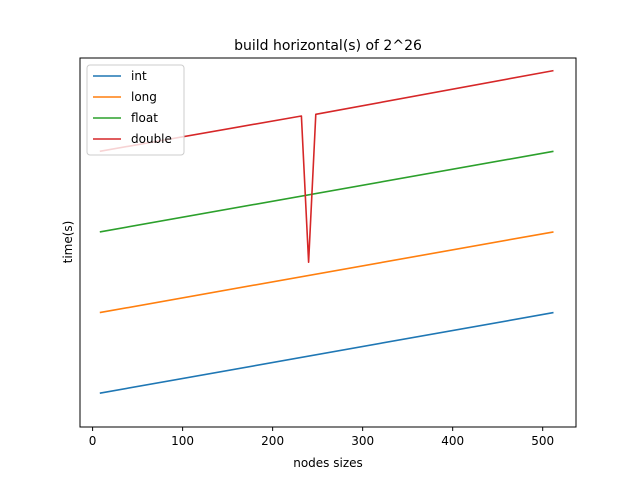 The image size is (640, 480). Describe the element at coordinates (326, 191) in the screenshot. I see `series-line-float` at that location.